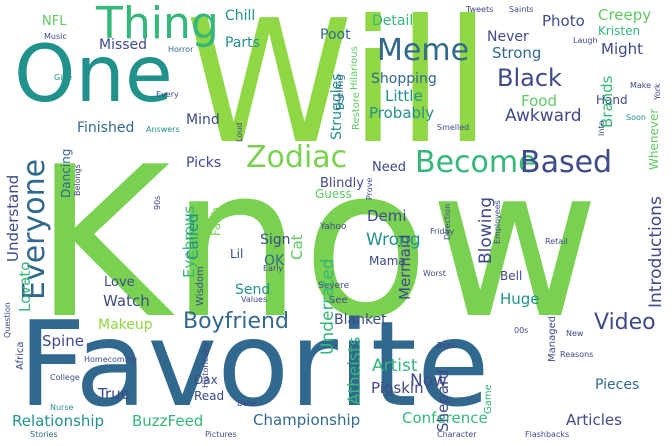  I want to click on word-relationship: Relationship, so click(58, 421).